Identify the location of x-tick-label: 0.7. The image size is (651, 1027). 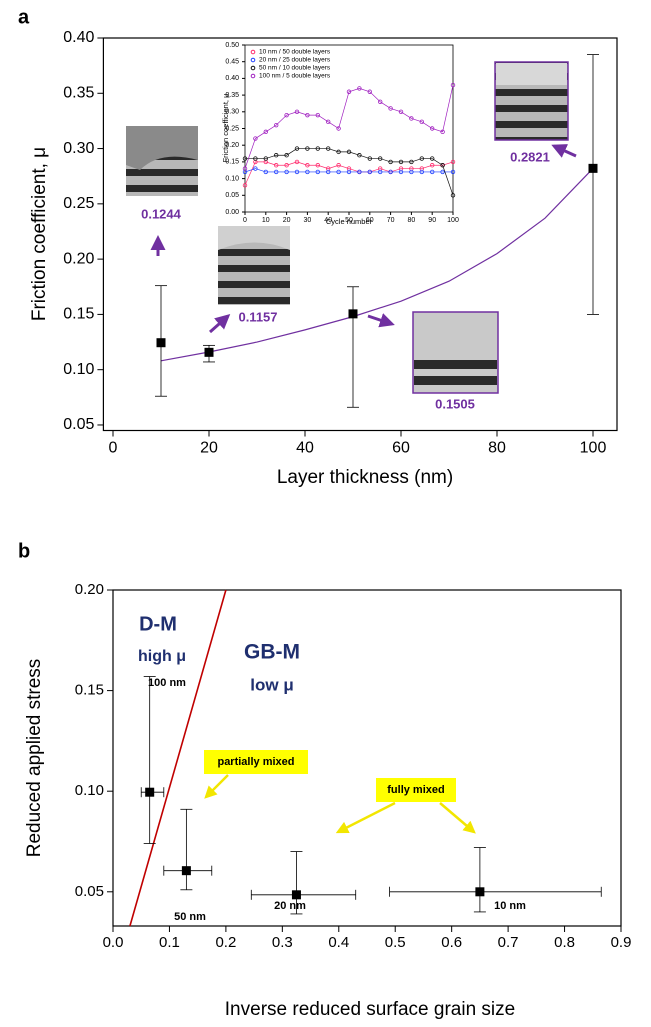
(508, 942).